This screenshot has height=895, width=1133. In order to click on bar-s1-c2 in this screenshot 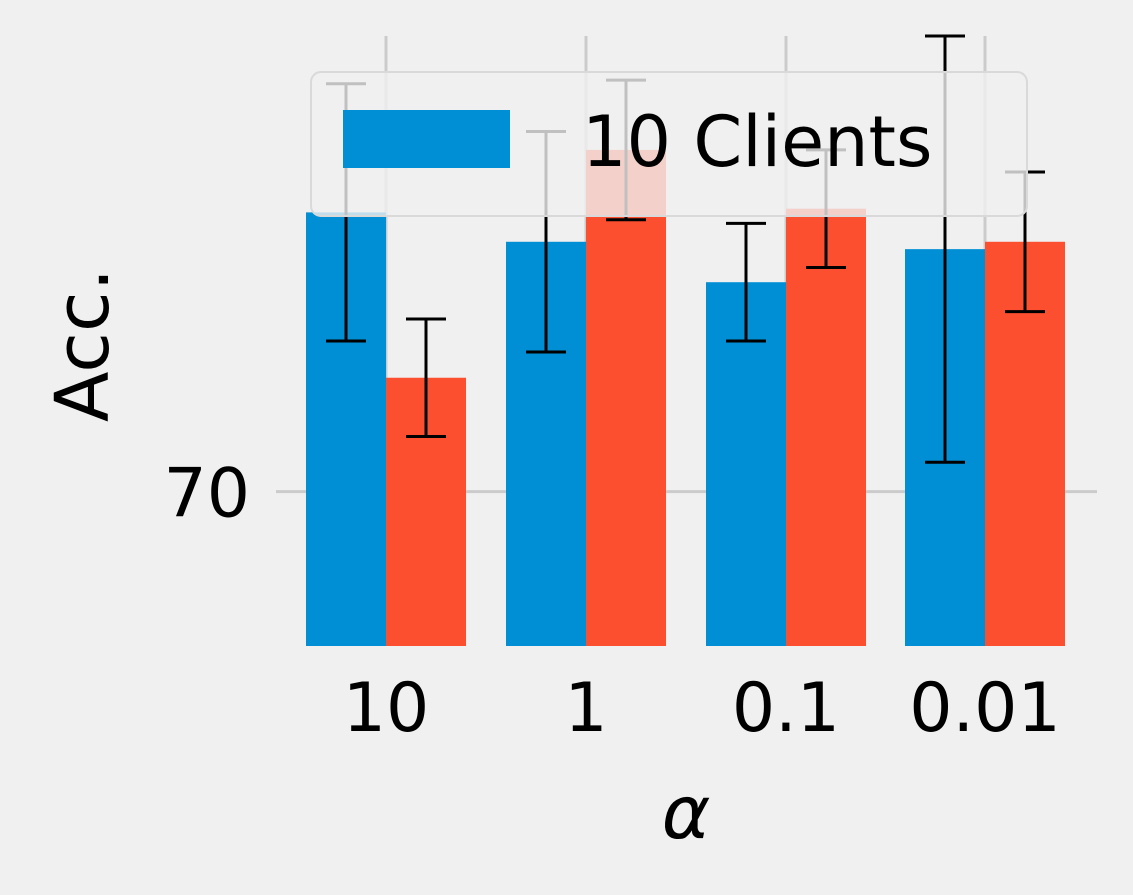, I will do `click(826, 427)`.